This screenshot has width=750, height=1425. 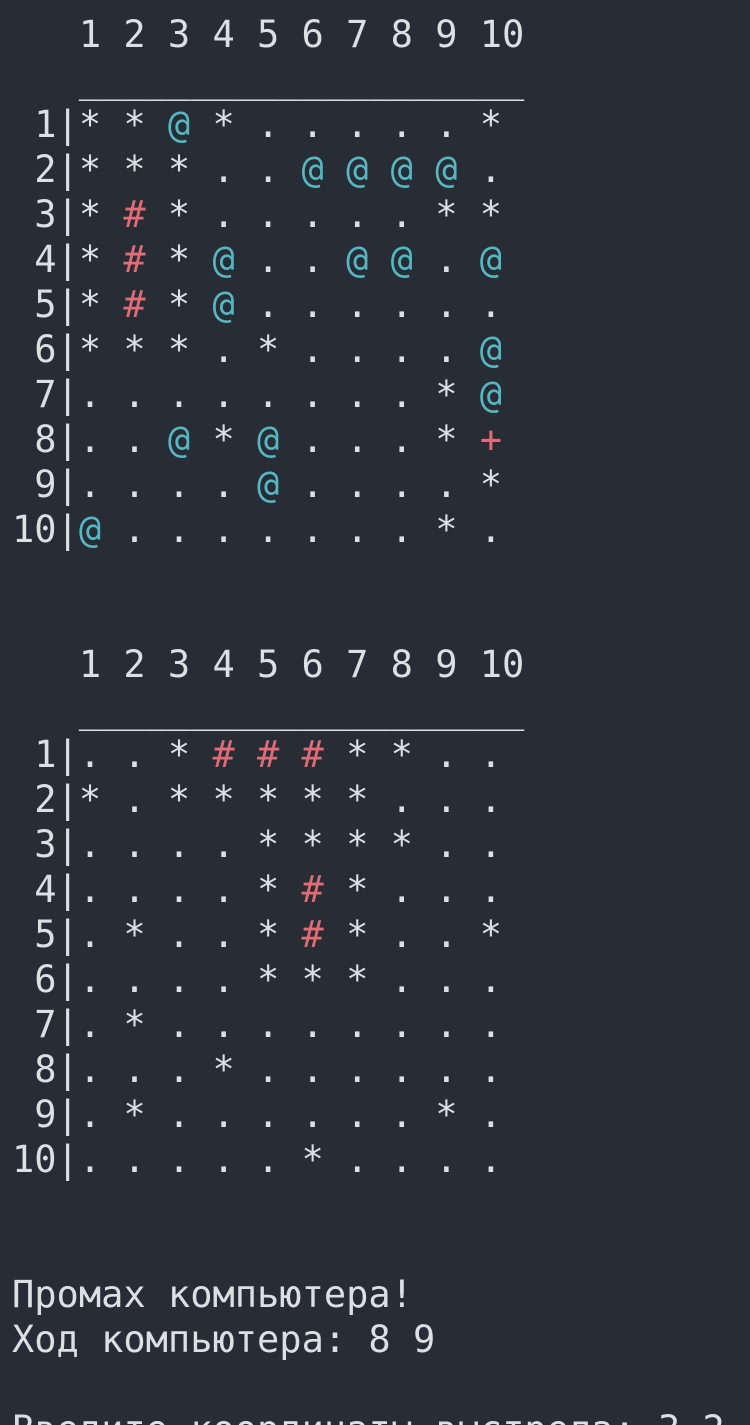 What do you see at coordinates (224, 1339) in the screenshot?
I see `message: Ход компьютера: 8 9` at bounding box center [224, 1339].